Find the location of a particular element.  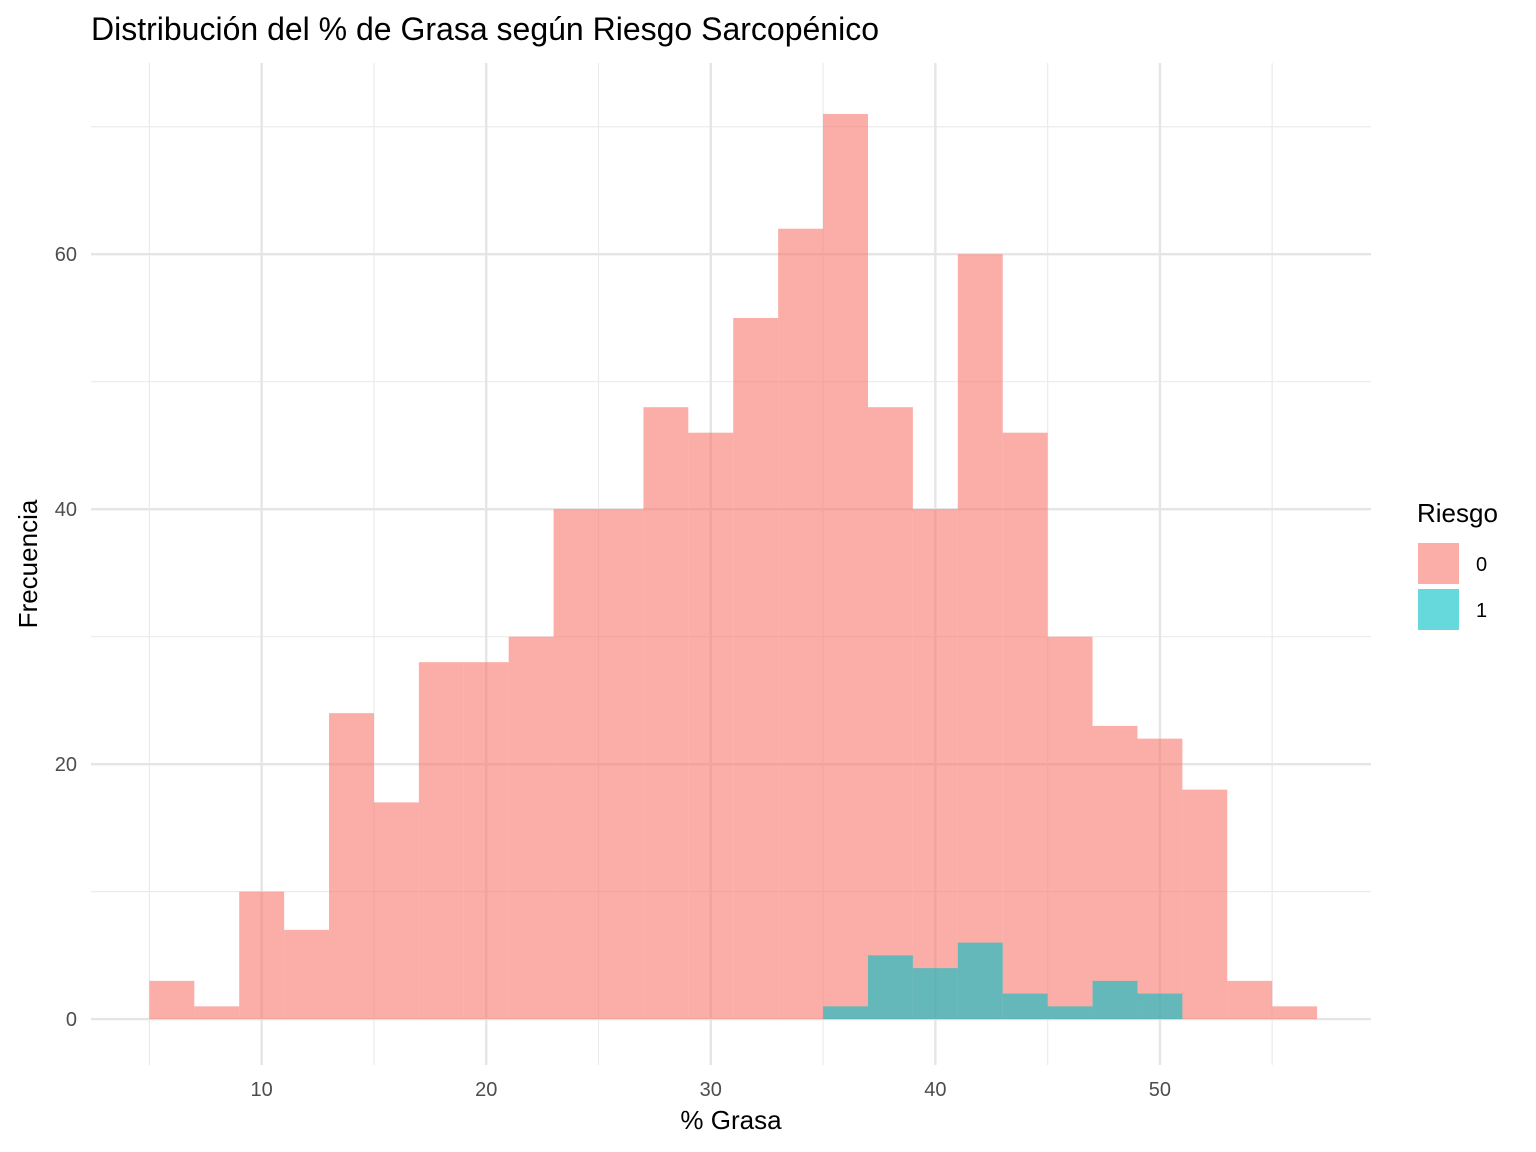

legend: Riesgo 0 1 is located at coordinates (1457, 564).